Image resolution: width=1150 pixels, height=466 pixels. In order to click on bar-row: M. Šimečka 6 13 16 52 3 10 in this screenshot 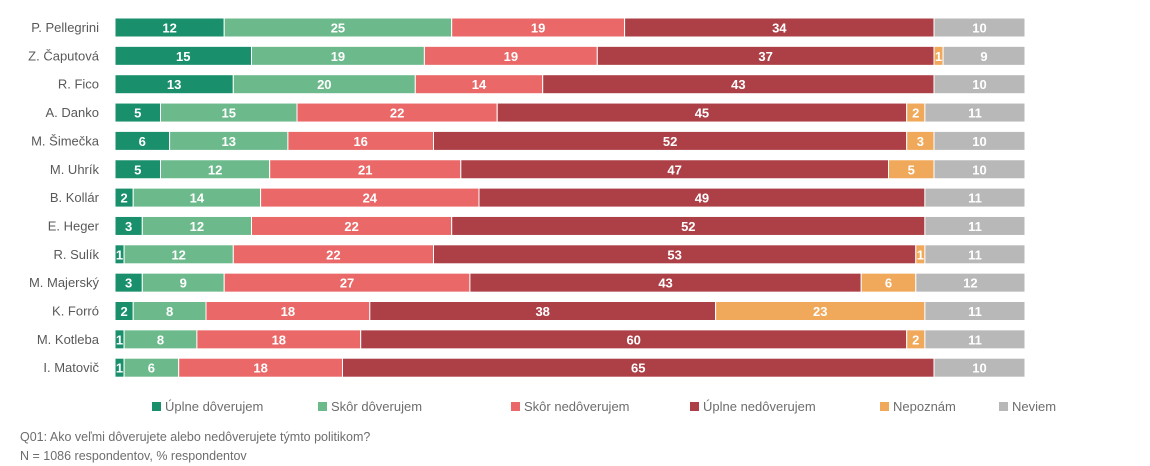, I will do `click(528, 140)`.